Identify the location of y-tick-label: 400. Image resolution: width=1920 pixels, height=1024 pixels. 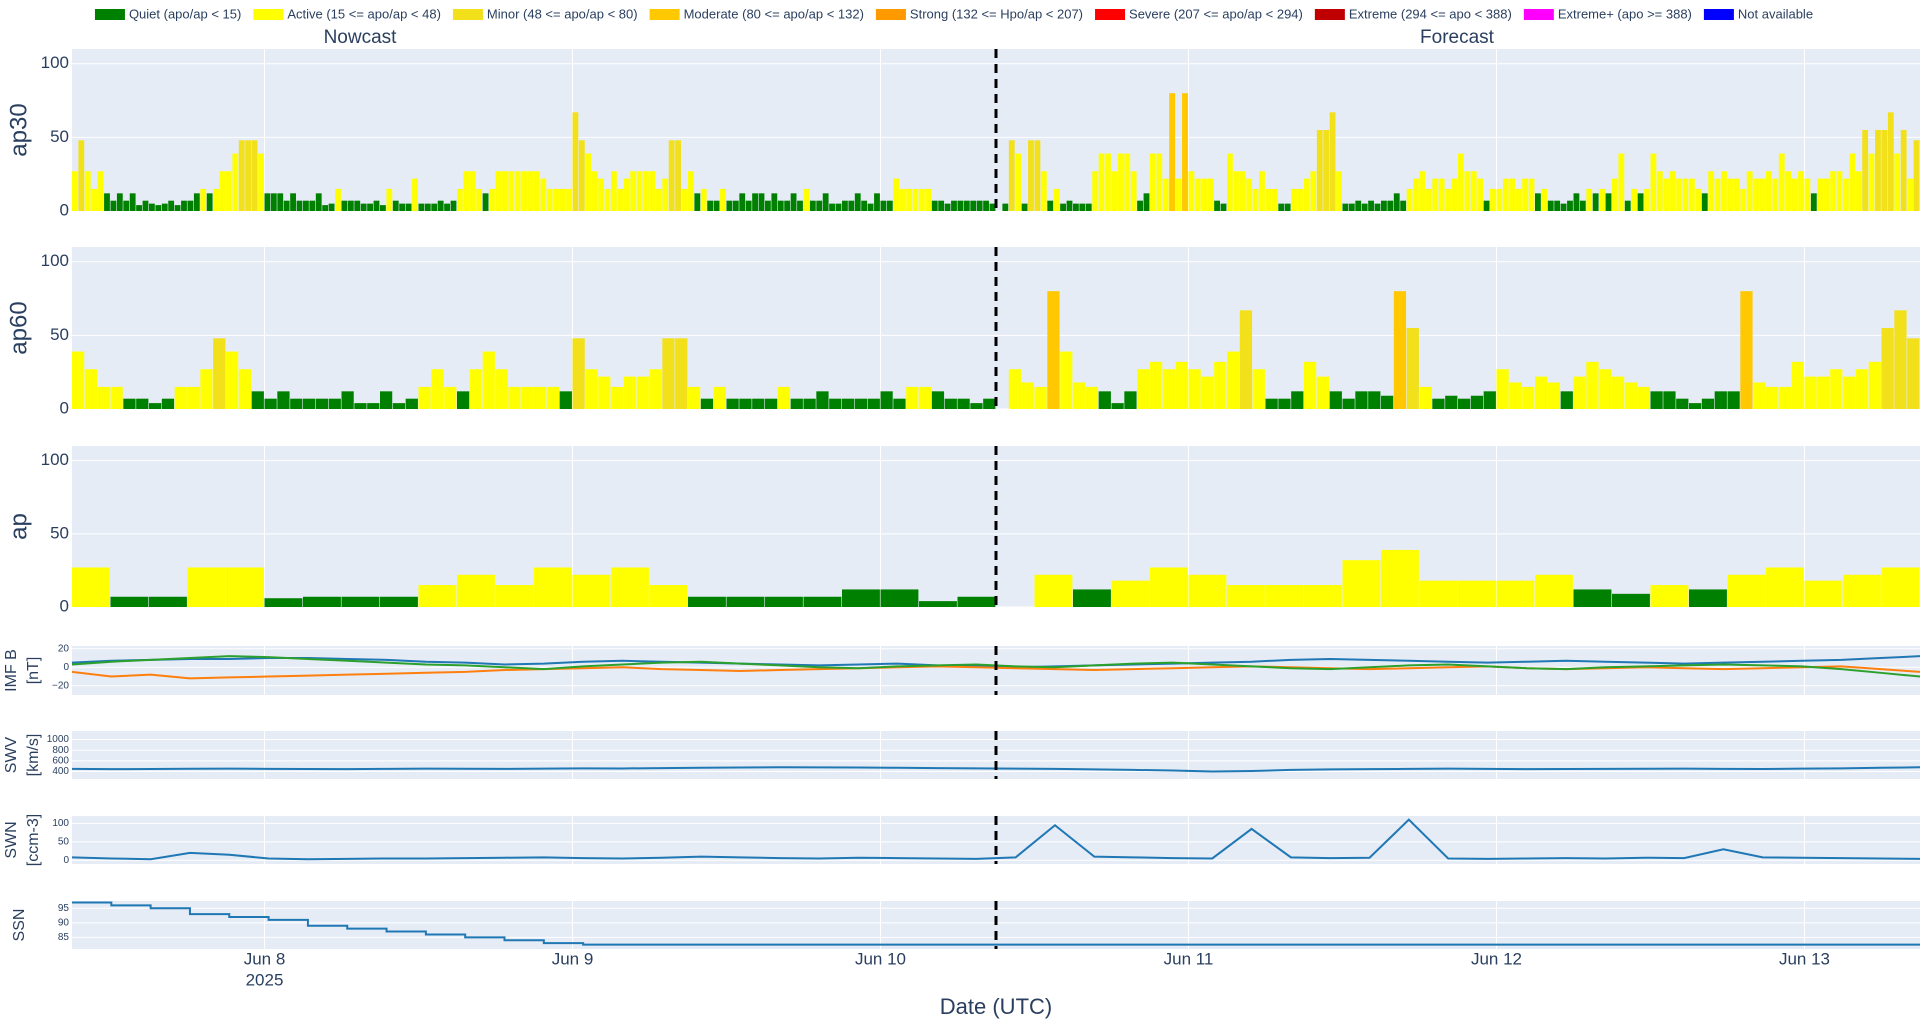
(60, 771).